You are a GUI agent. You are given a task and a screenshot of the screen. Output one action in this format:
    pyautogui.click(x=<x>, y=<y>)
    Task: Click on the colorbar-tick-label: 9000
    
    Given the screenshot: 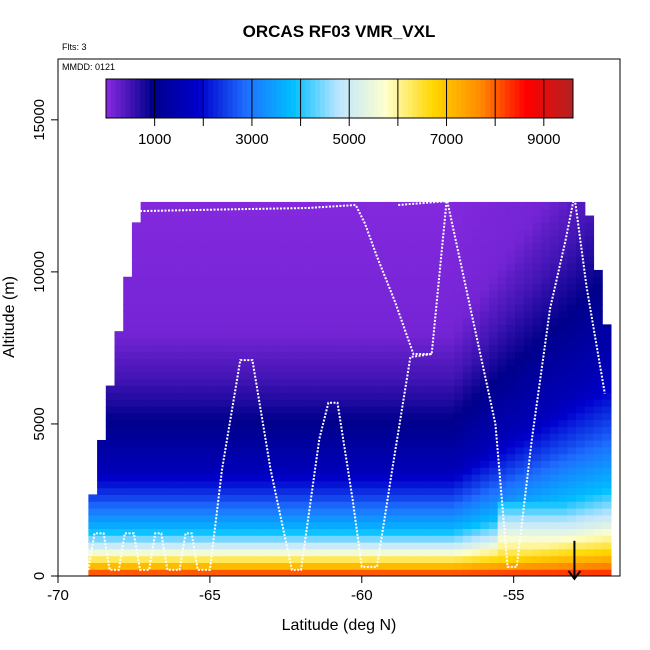 What is the action you would take?
    pyautogui.click(x=543, y=139)
    